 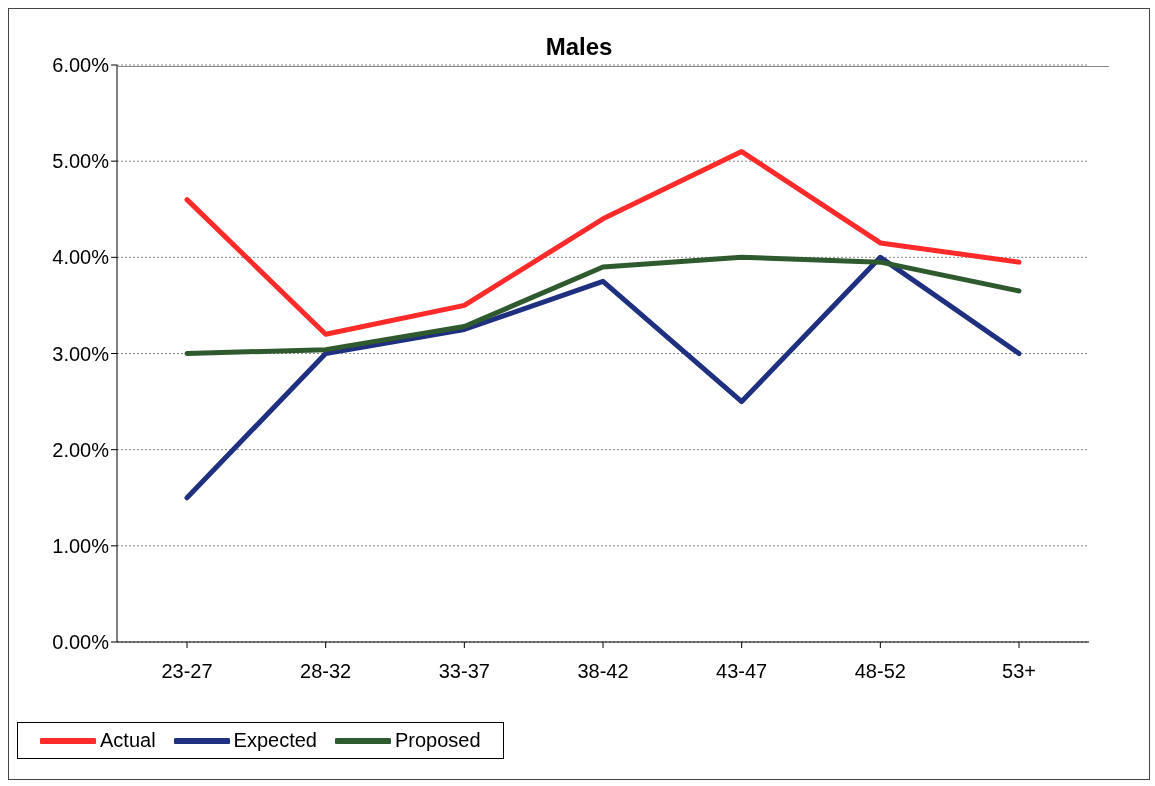 What do you see at coordinates (326, 671) in the screenshot?
I see `x-tick-label: 28-32` at bounding box center [326, 671].